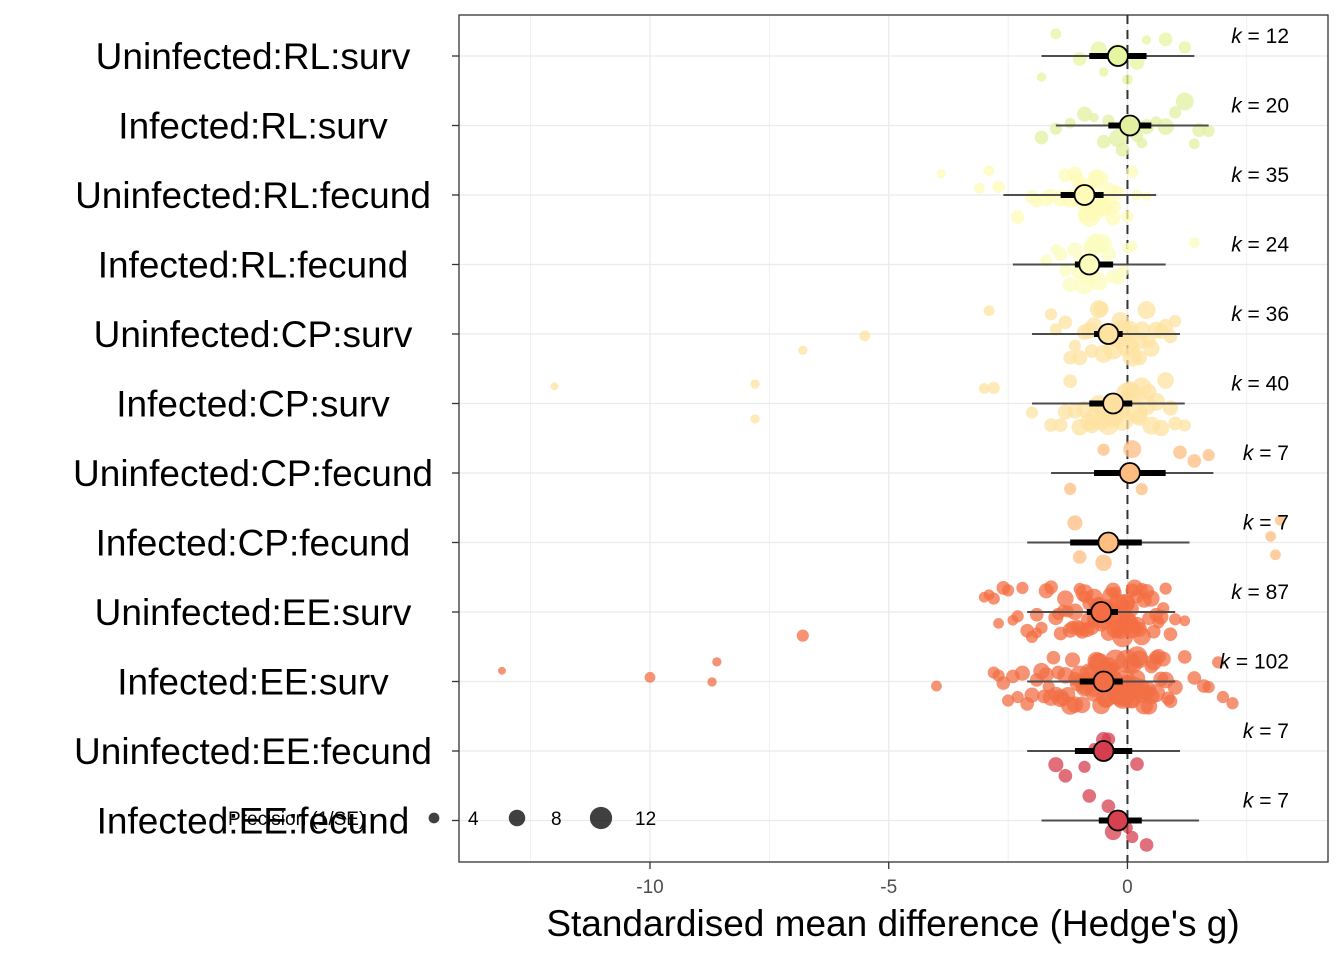  I want to click on y-tick-label: Uninfected:EE:fecund, so click(253, 751).